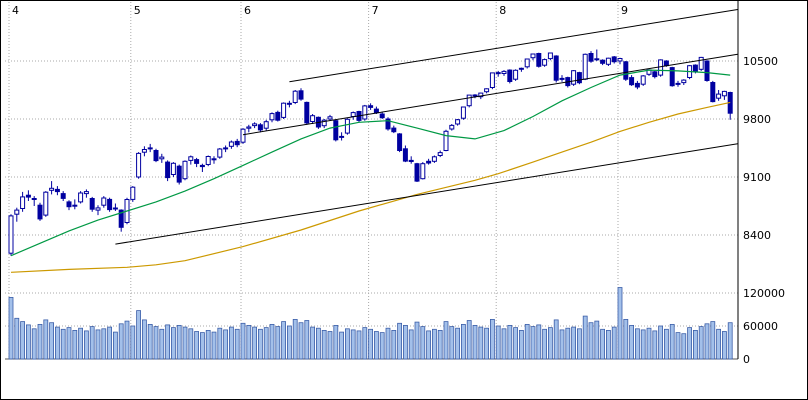  I want to click on trendline, so click(490, 94).